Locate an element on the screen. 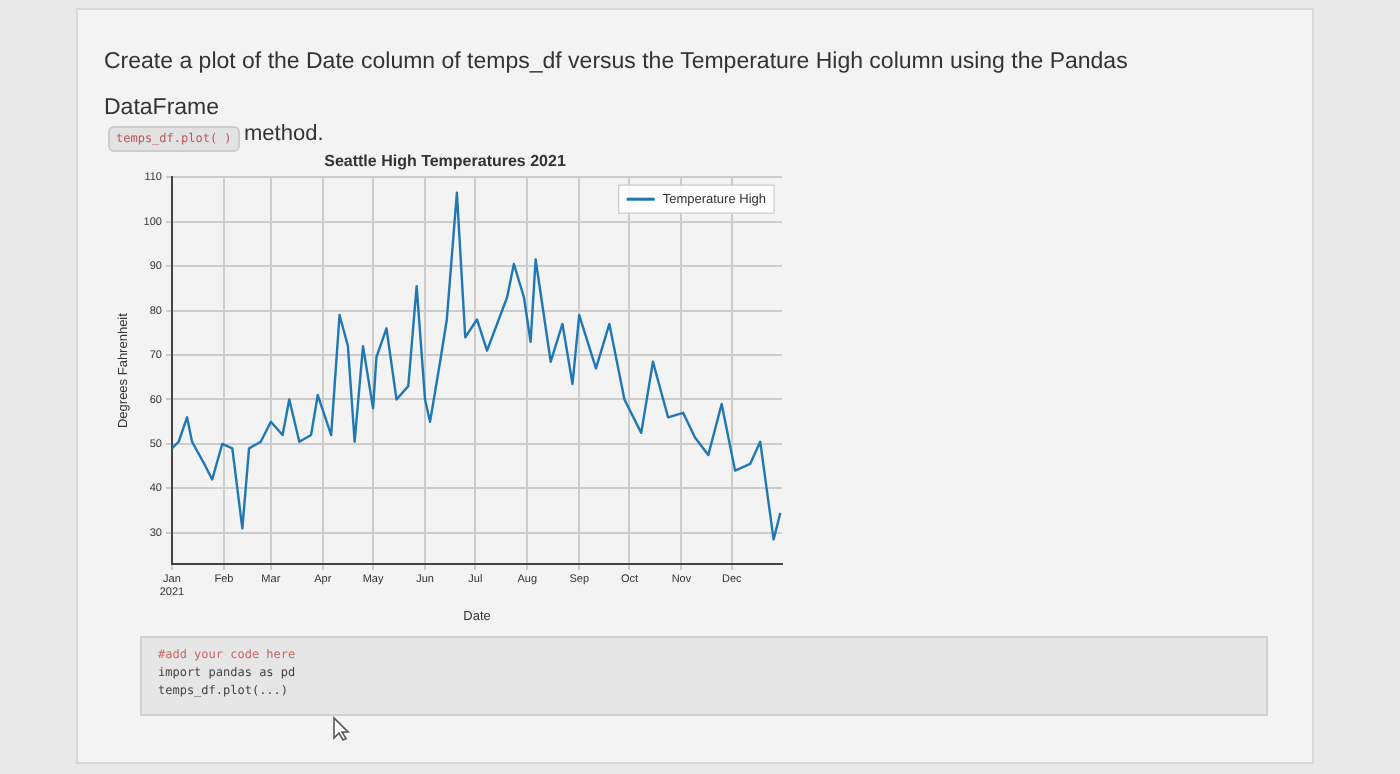  text: method. is located at coordinates (284, 134).